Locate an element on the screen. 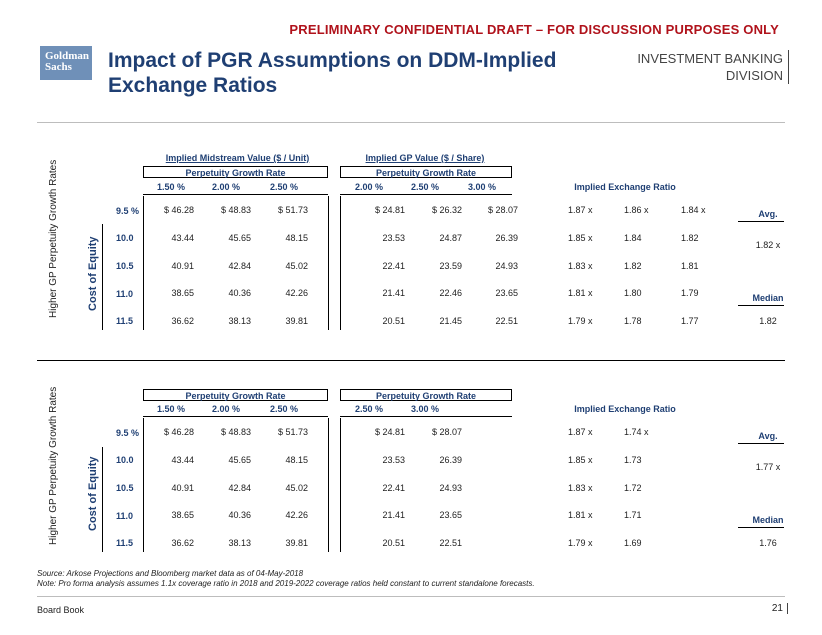 Image resolution: width=822 pixels, height=635 pixels. table2-mid-rate-underline is located at coordinates (235, 416).